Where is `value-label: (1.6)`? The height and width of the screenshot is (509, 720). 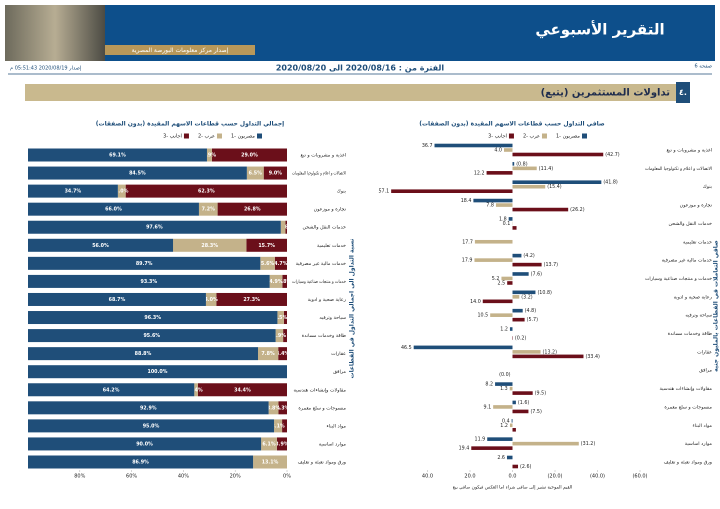
value-label: (1.6) is located at coordinates (524, 403).